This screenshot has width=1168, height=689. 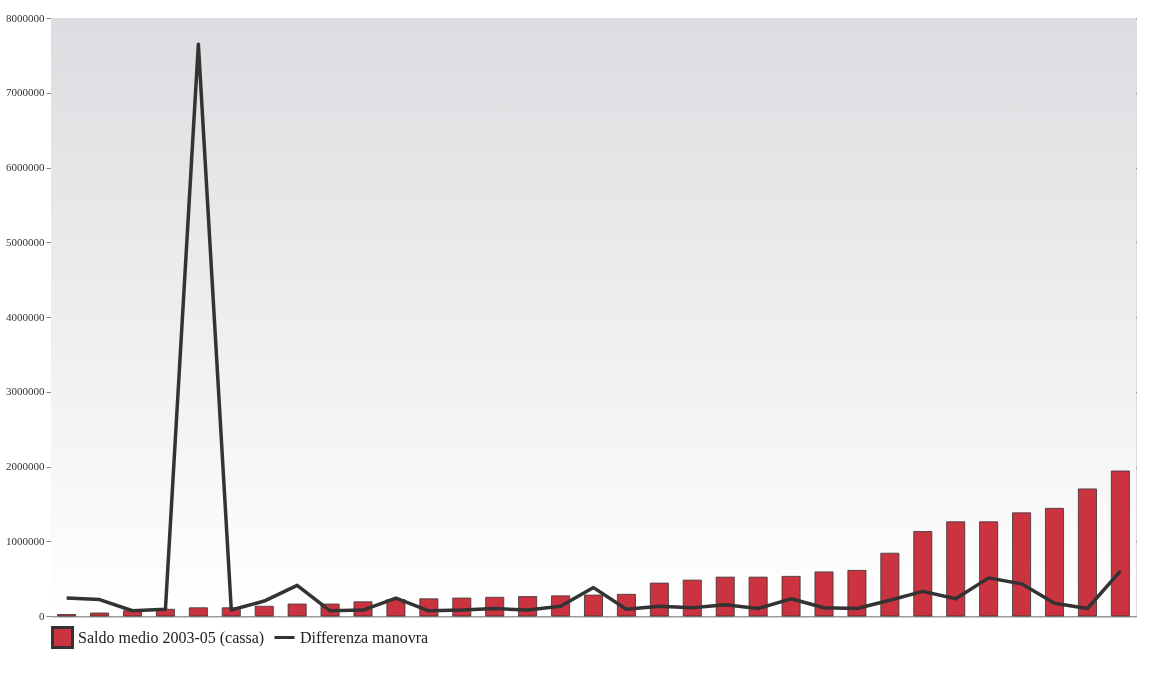 What do you see at coordinates (171, 637) in the screenshot?
I see `legend-label: Saldo medio 2003-05 (cassa)` at bounding box center [171, 637].